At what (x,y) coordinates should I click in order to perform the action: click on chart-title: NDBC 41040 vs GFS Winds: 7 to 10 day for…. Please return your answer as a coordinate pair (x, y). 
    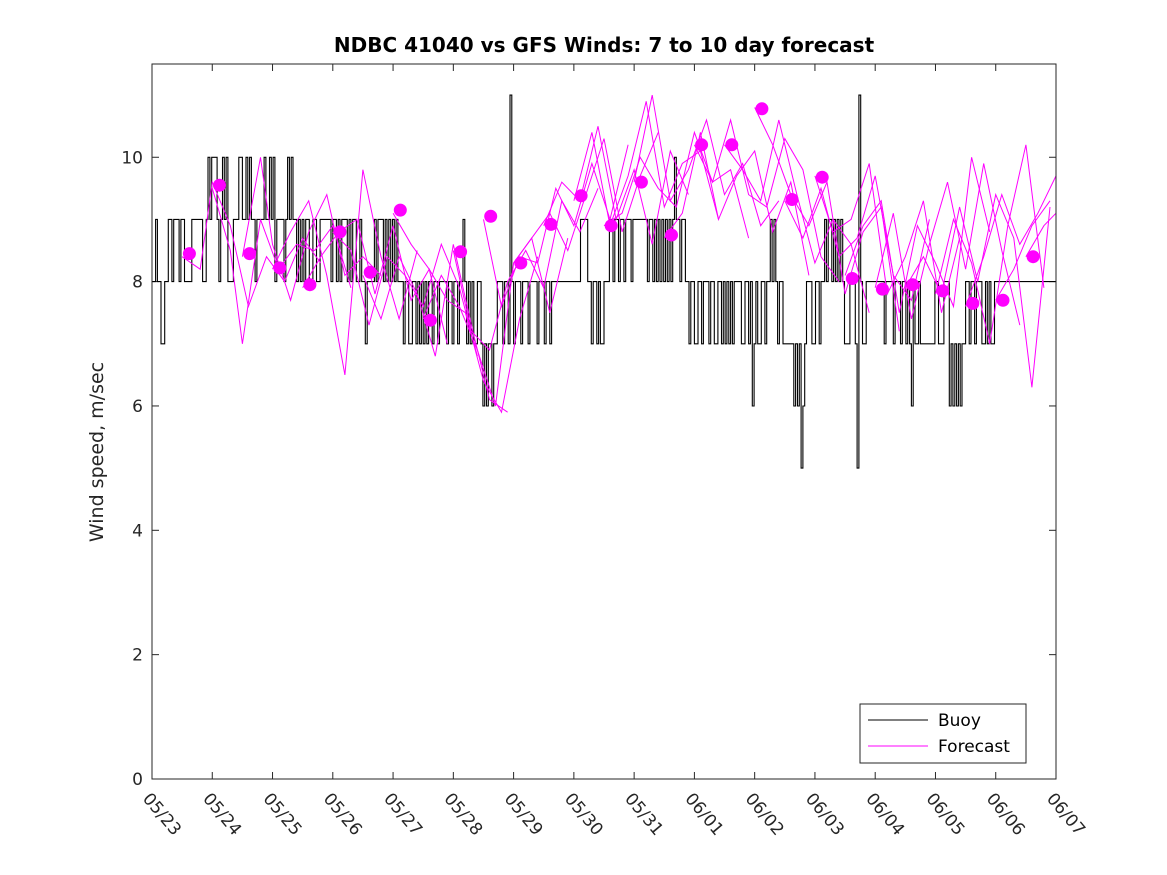
    Looking at the image, I should click on (604, 45).